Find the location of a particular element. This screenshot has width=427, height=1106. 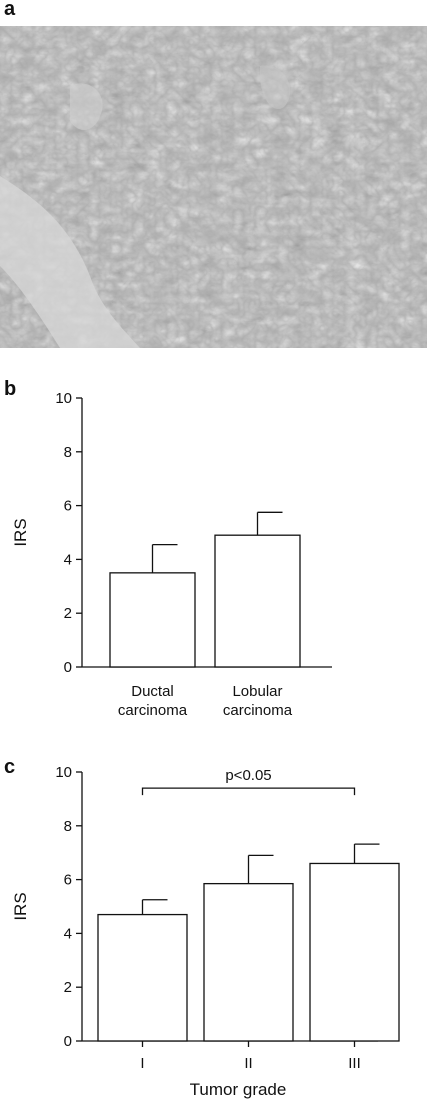

significance-label: p<0.05 is located at coordinates (248, 775).